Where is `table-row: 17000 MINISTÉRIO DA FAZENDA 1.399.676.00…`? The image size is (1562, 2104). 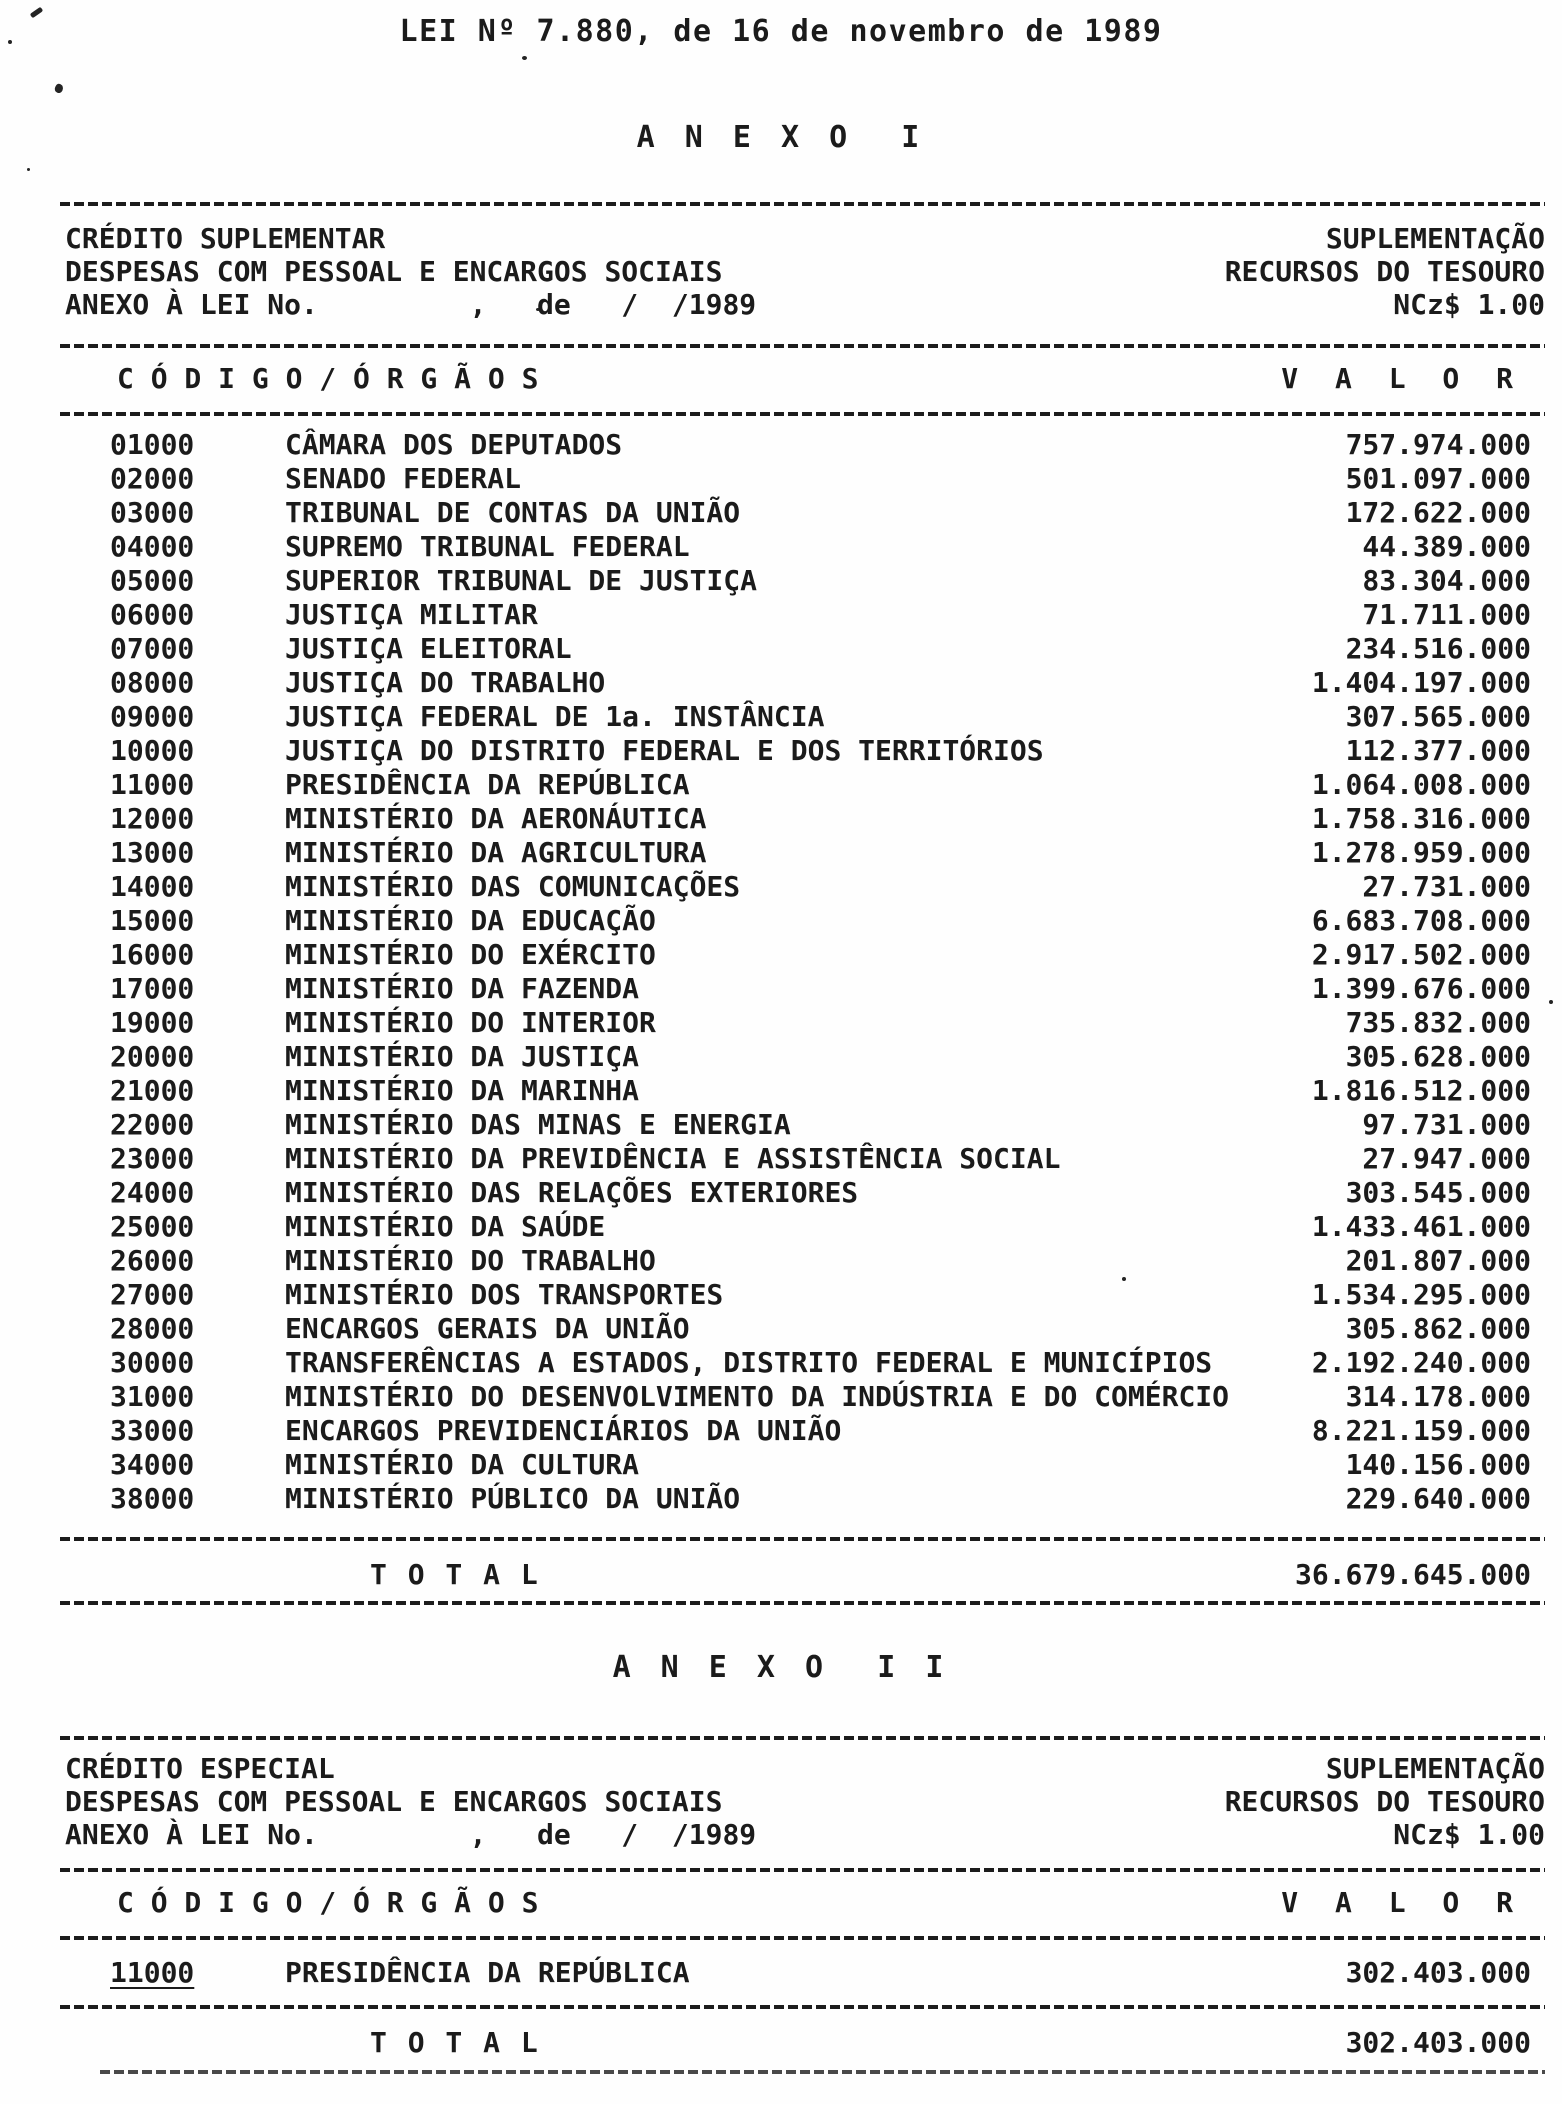 table-row: 17000 MINISTÉRIO DA FAZENDA 1.399.676.00… is located at coordinates (798, 989).